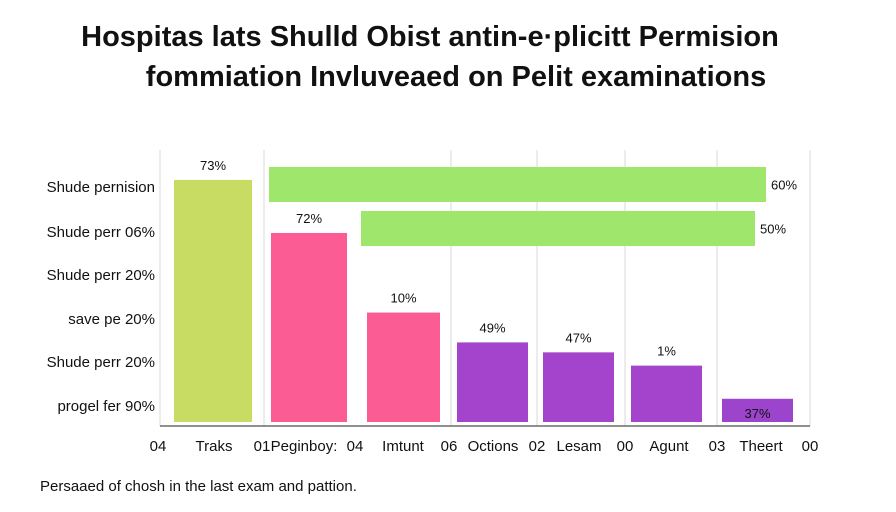 This screenshot has width=896, height=512. Describe the element at coordinates (717, 446) in the screenshot. I see `x-tick-label: 03` at that location.